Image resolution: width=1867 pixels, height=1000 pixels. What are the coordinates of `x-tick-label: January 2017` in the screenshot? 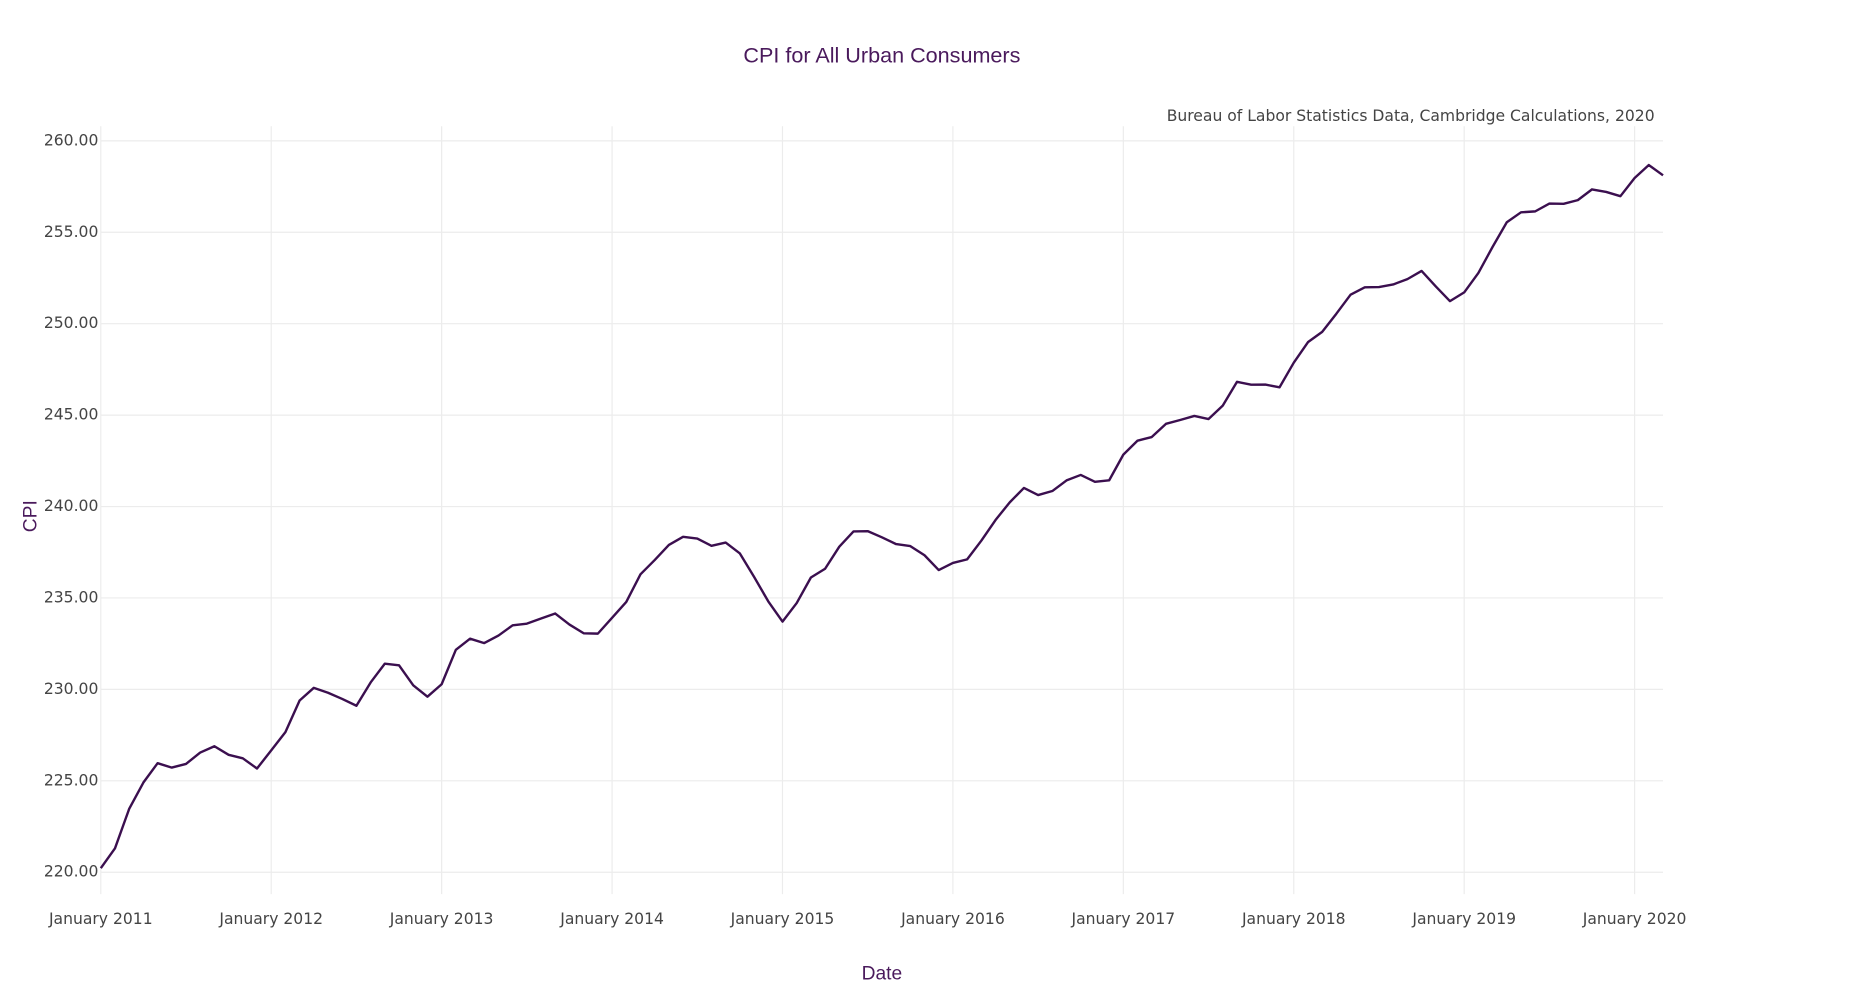 It's located at (1123, 919).